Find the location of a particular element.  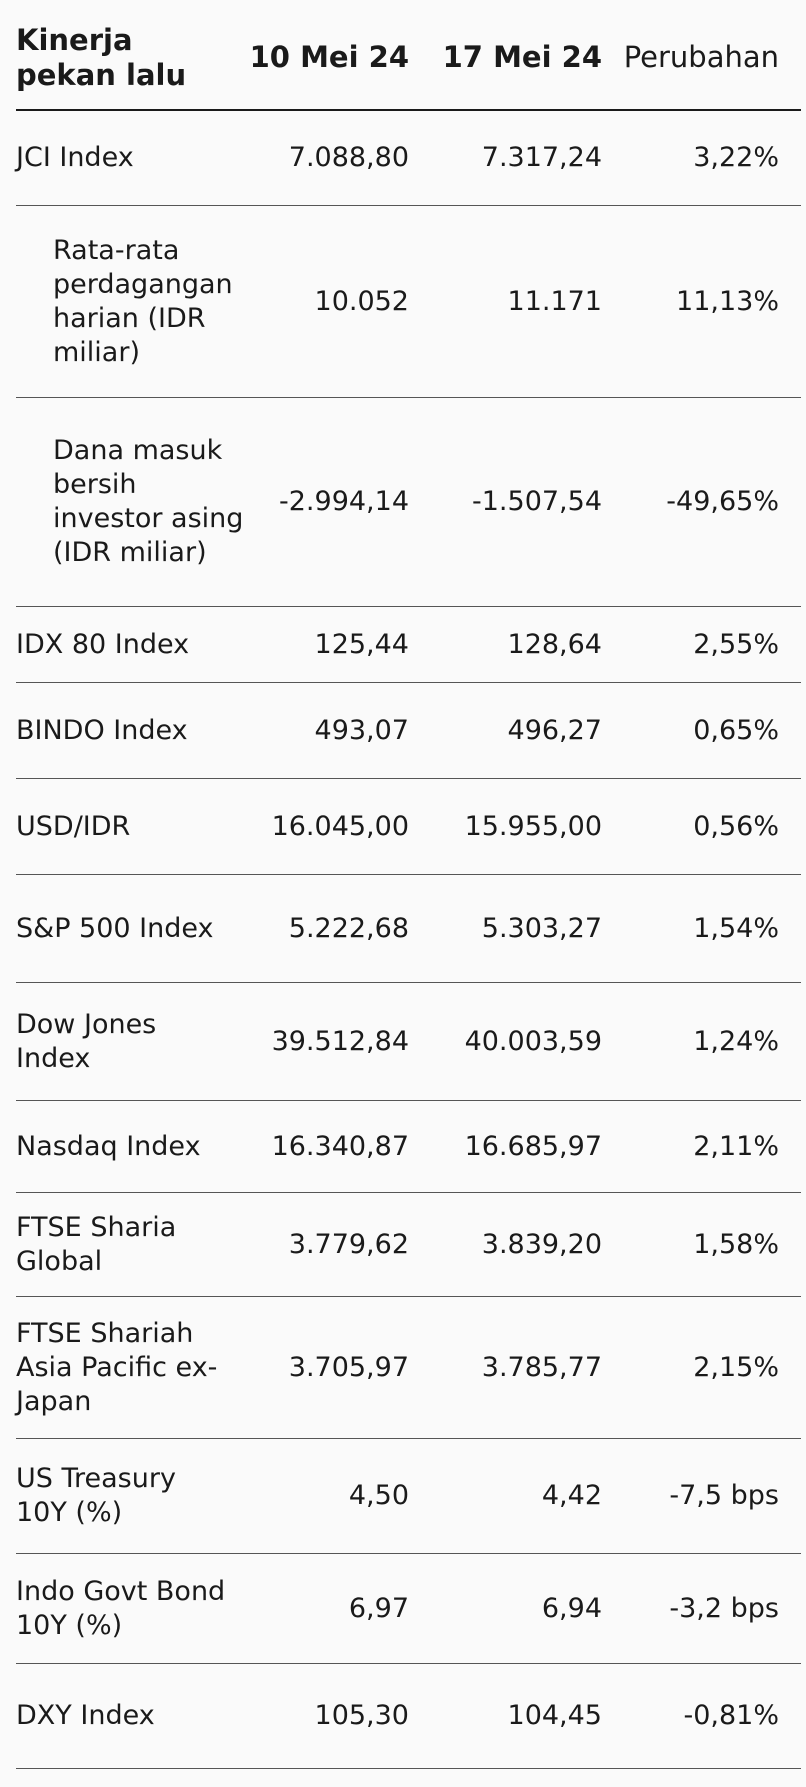

row-label: BINDO Index is located at coordinates (102, 730).